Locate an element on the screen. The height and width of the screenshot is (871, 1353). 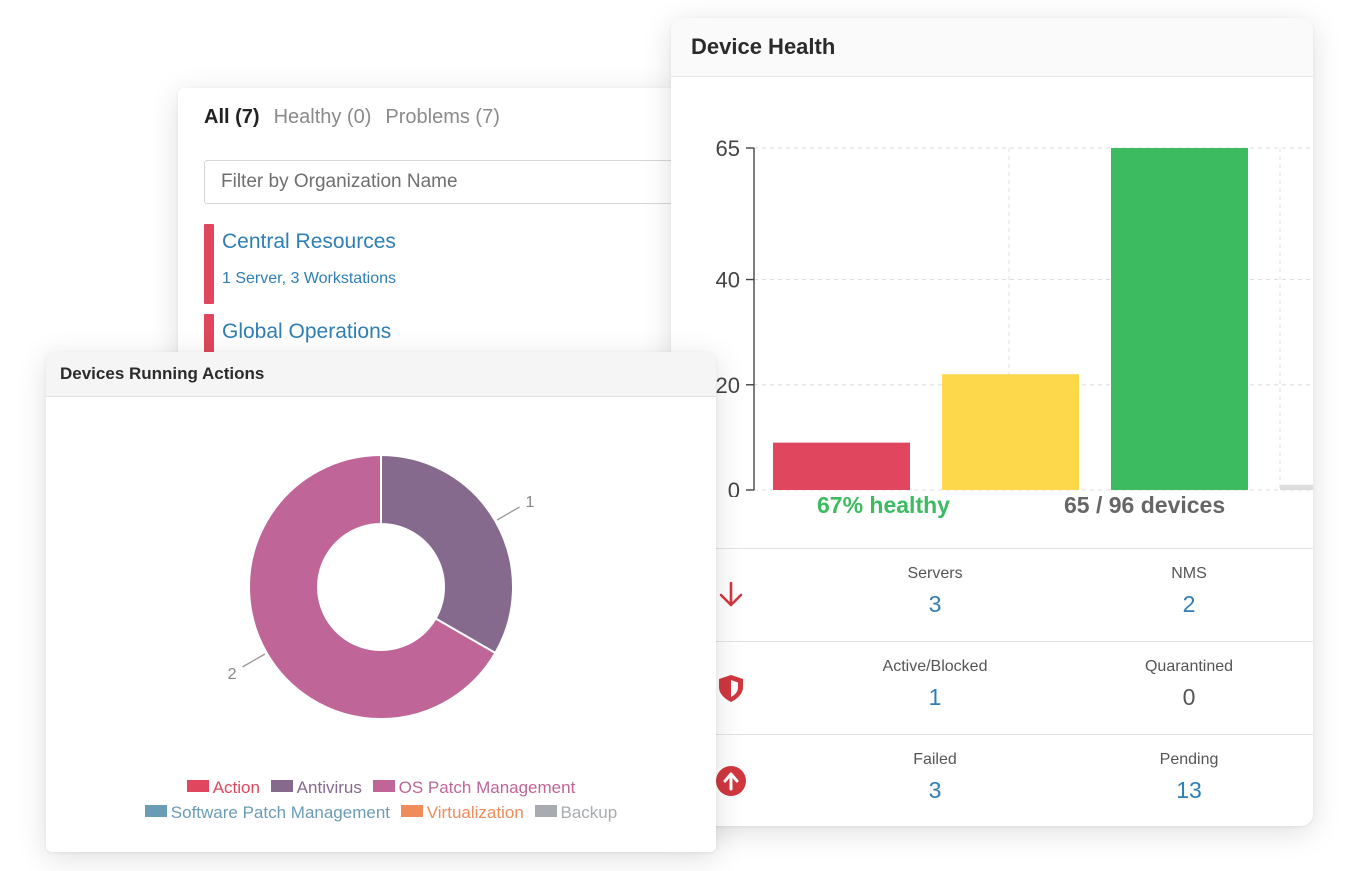
tab-problems: Problems (7) is located at coordinates (442, 117).